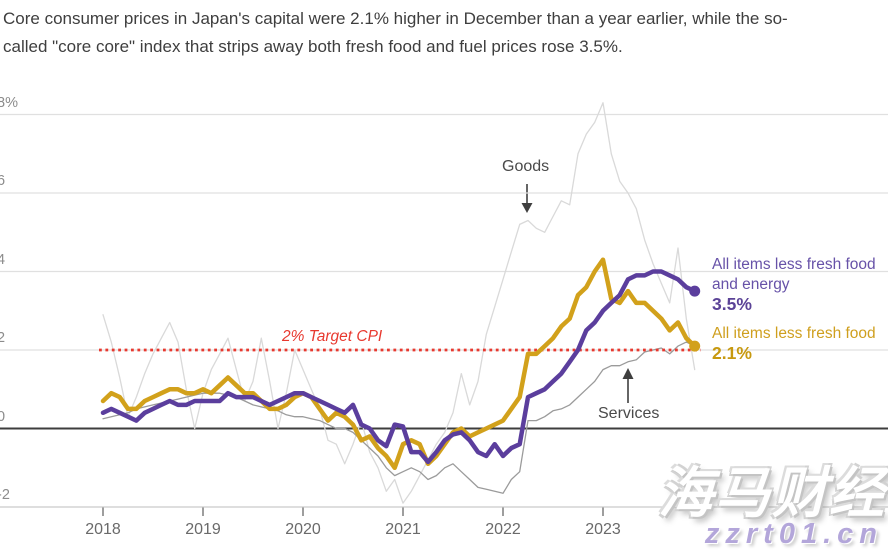 This screenshot has height=553, width=888. What do you see at coordinates (332, 336) in the screenshot?
I see `target-cpi-label: 2% Target CPI` at bounding box center [332, 336].